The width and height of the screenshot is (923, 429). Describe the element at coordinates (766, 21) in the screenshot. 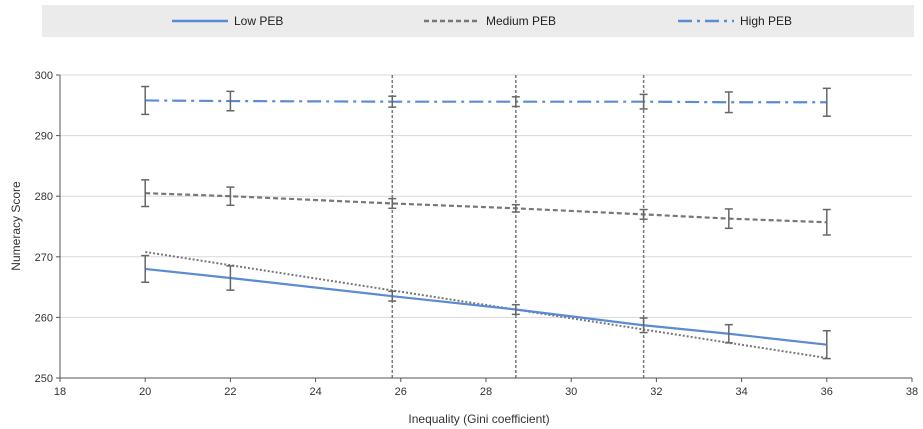

I see `legend-label-high-peb: High PEB` at that location.